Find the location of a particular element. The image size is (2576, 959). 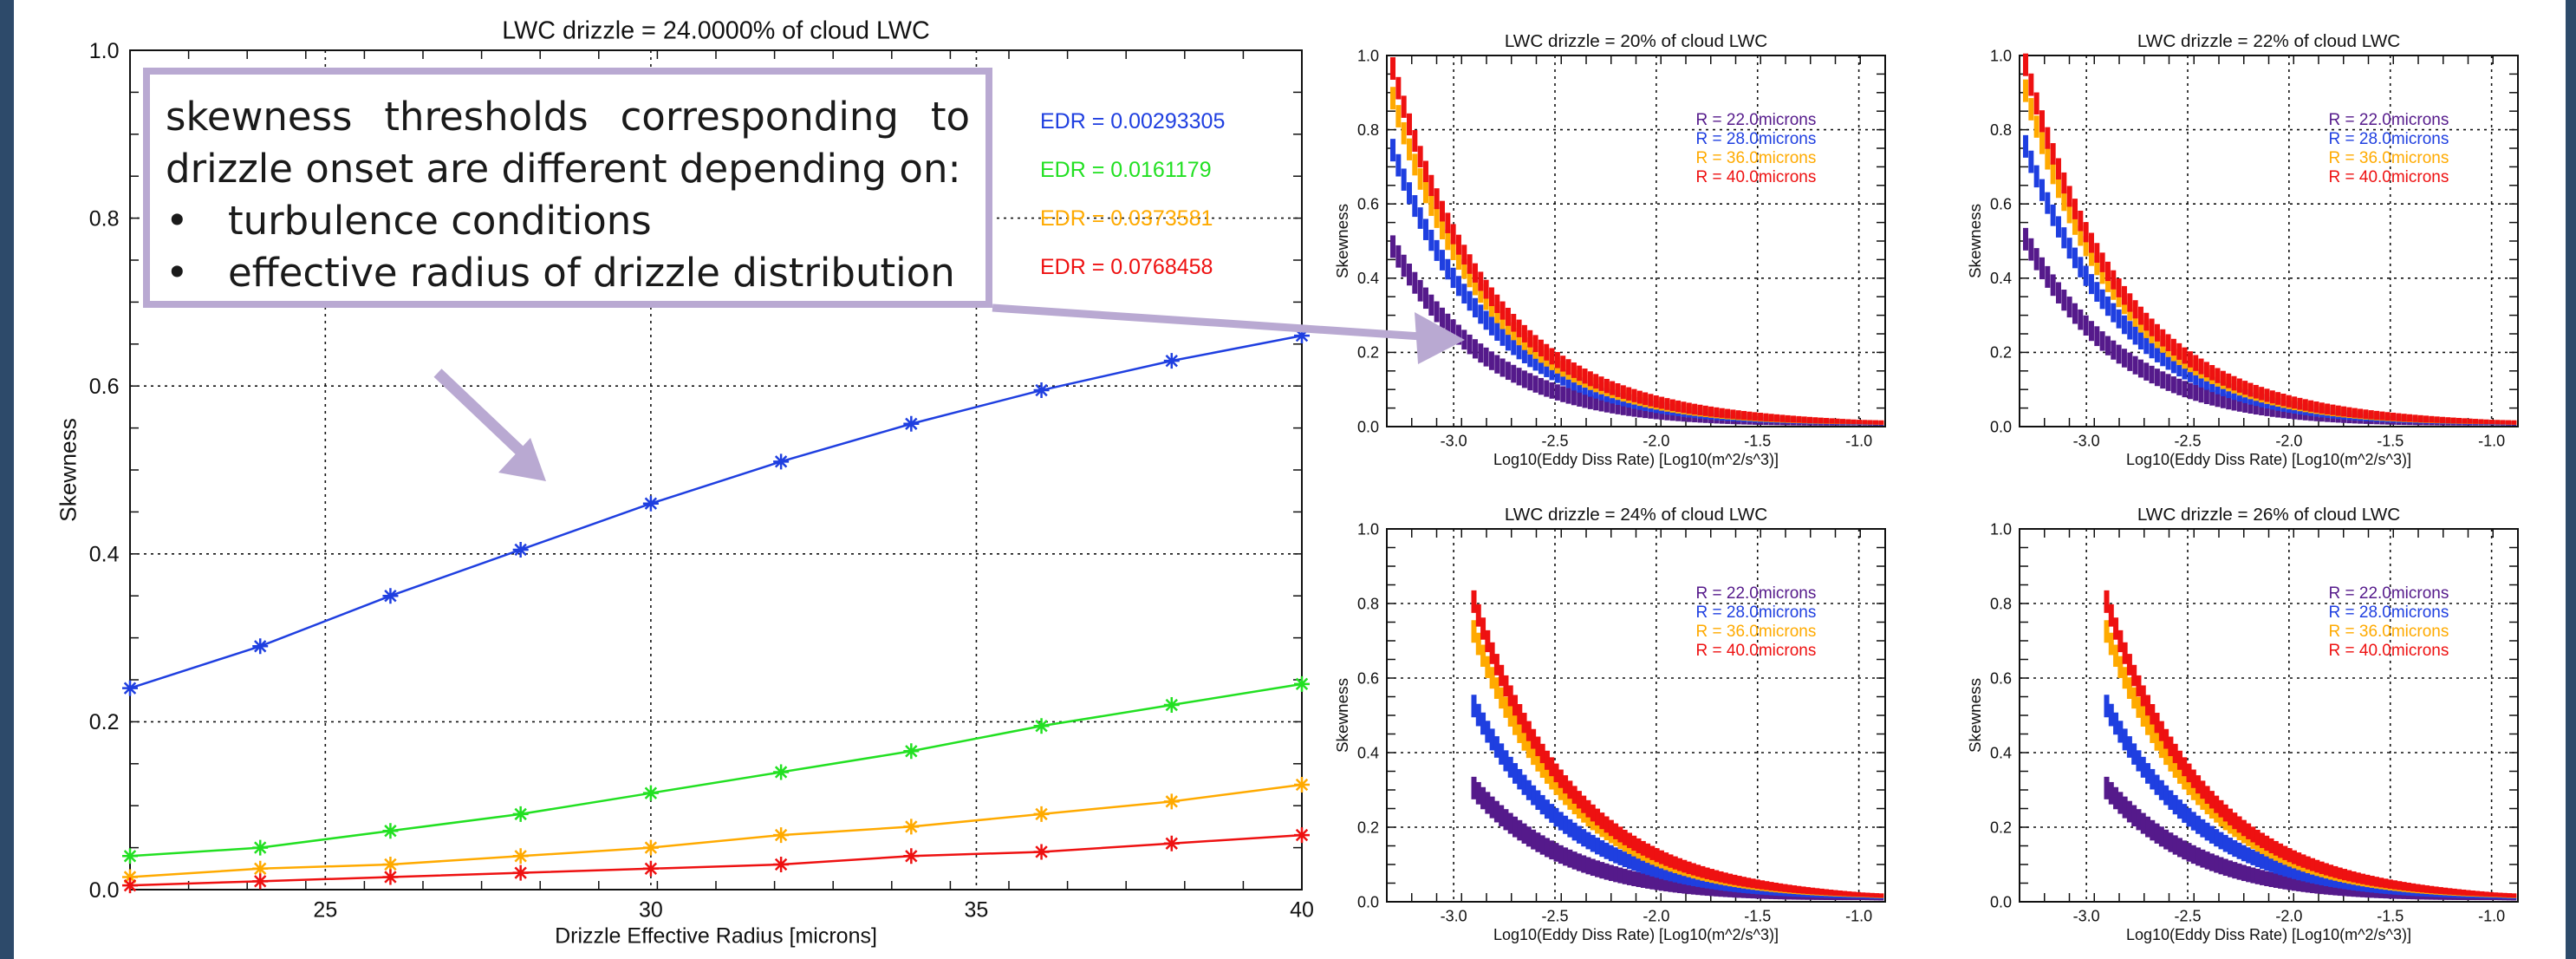

y-tick-label: 0.6 is located at coordinates (104, 387).